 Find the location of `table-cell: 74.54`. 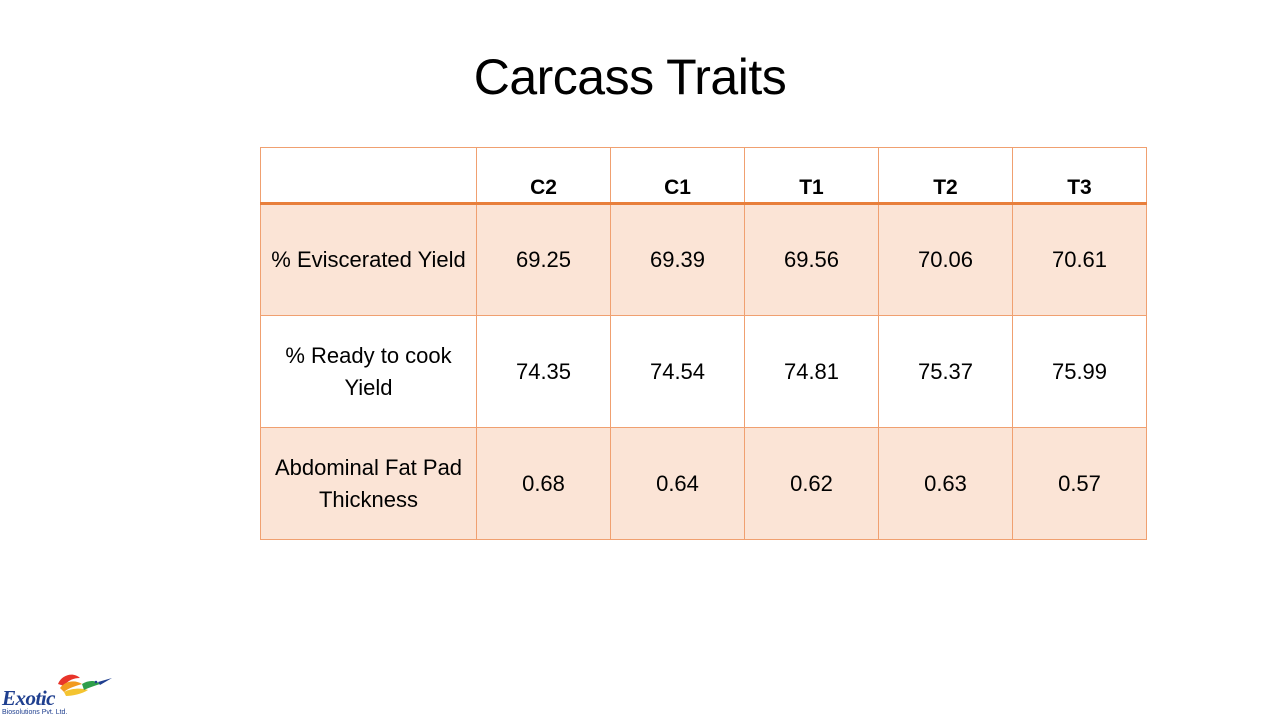

table-cell: 74.54 is located at coordinates (677, 371).